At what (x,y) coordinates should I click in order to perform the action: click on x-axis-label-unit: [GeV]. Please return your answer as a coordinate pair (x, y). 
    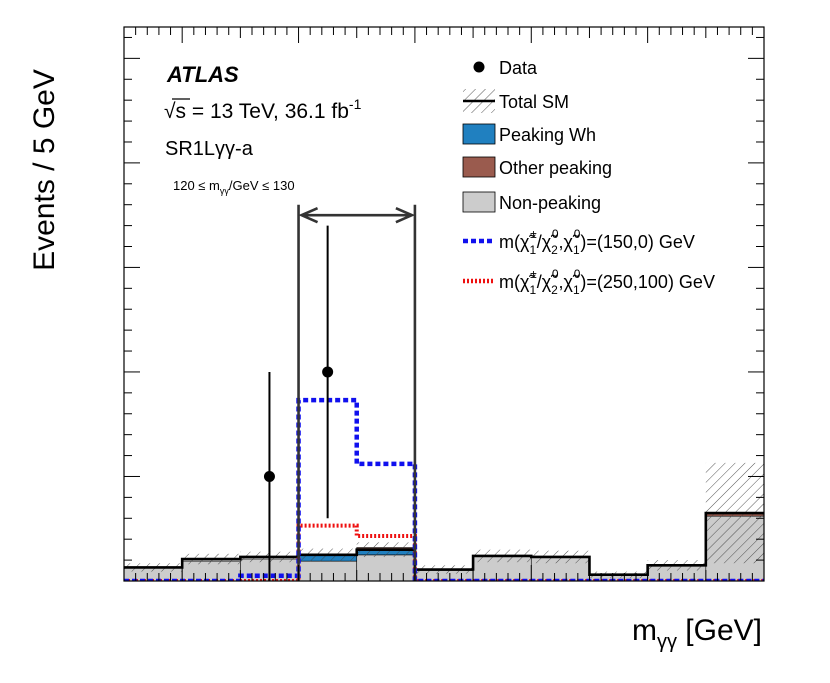
    Looking at the image, I should click on (719, 630).